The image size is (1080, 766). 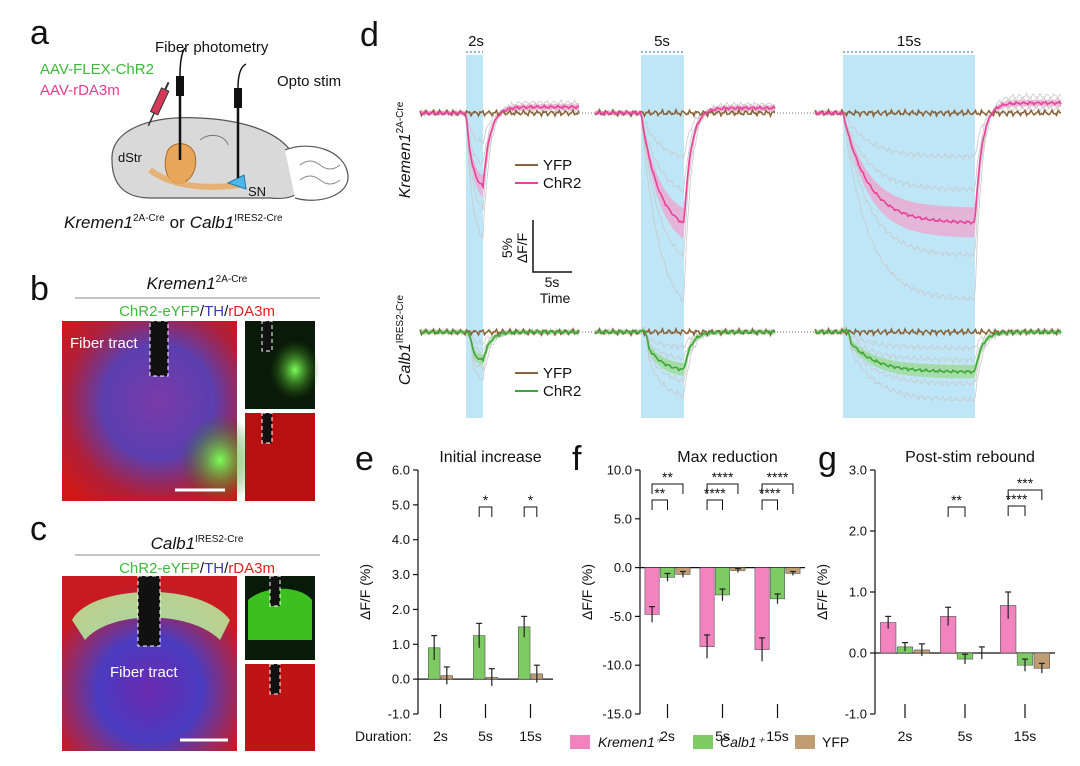 I want to click on panel-label: b, so click(x=39, y=289).